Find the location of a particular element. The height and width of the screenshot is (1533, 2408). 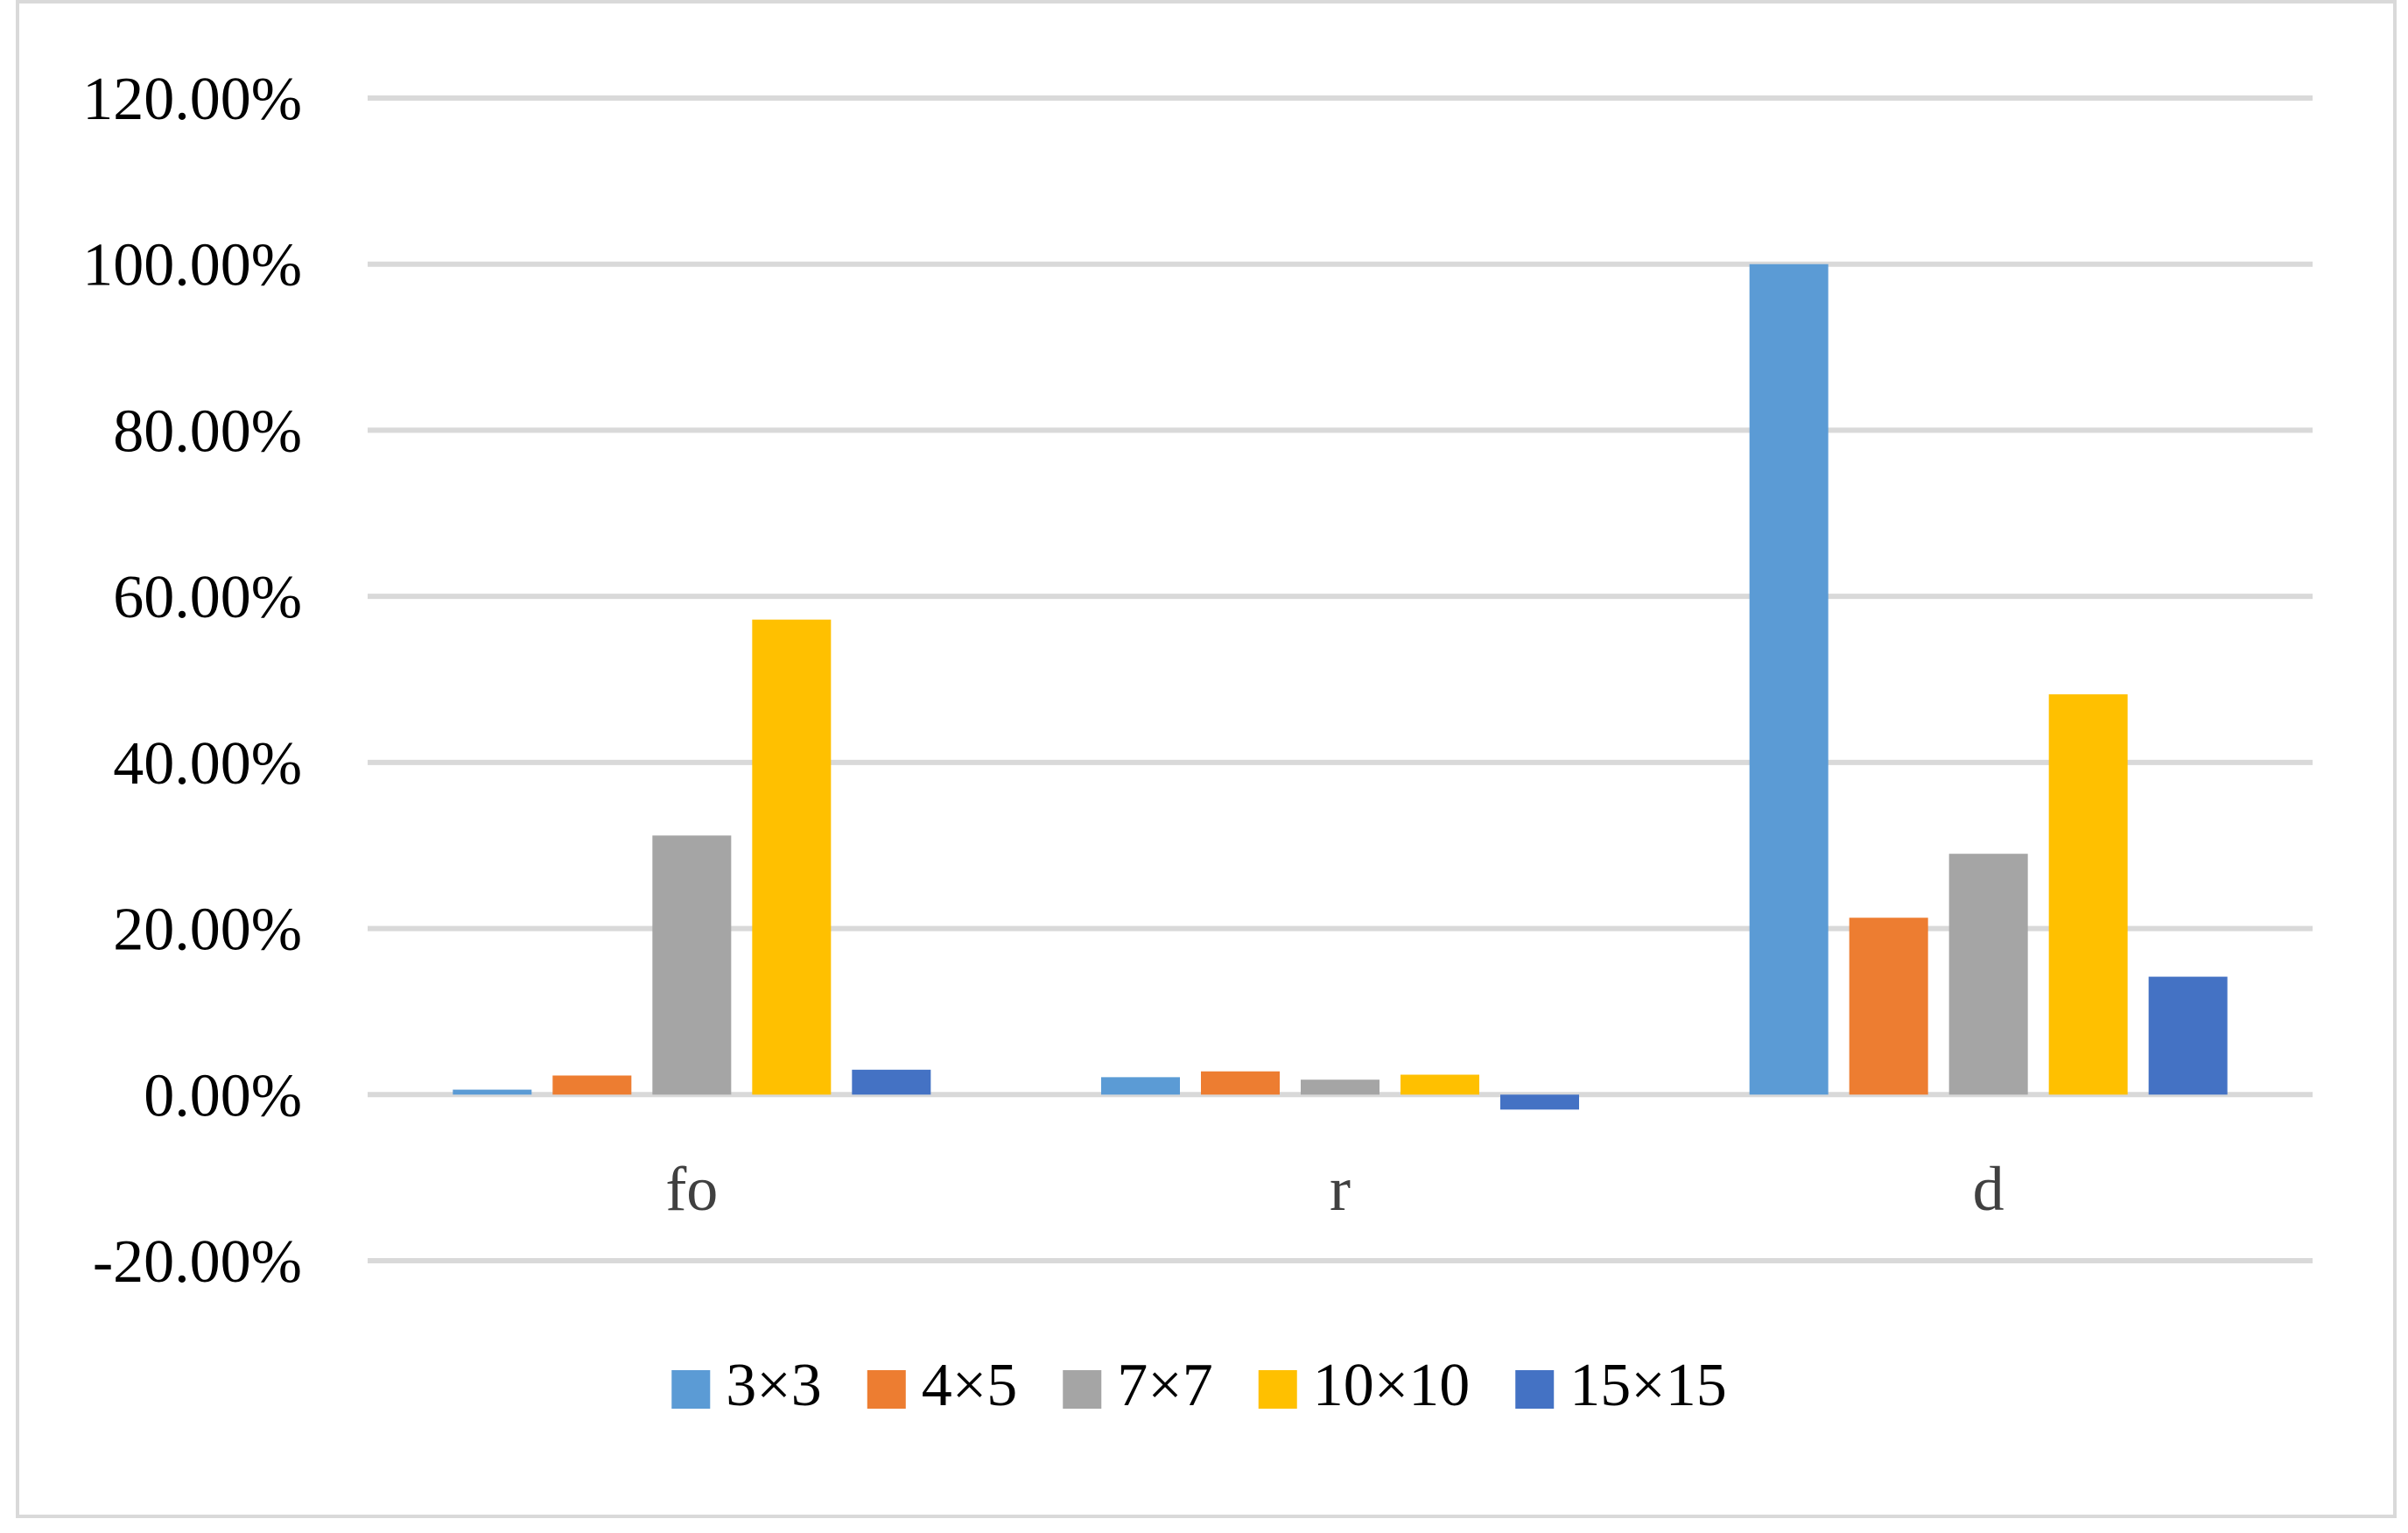

bar-fo-3×3 is located at coordinates (493, 1092).